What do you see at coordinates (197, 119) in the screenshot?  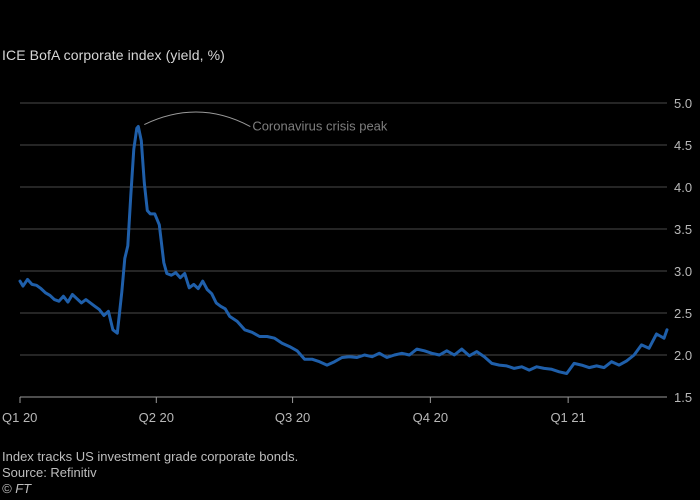 I see `annotation-connector` at bounding box center [197, 119].